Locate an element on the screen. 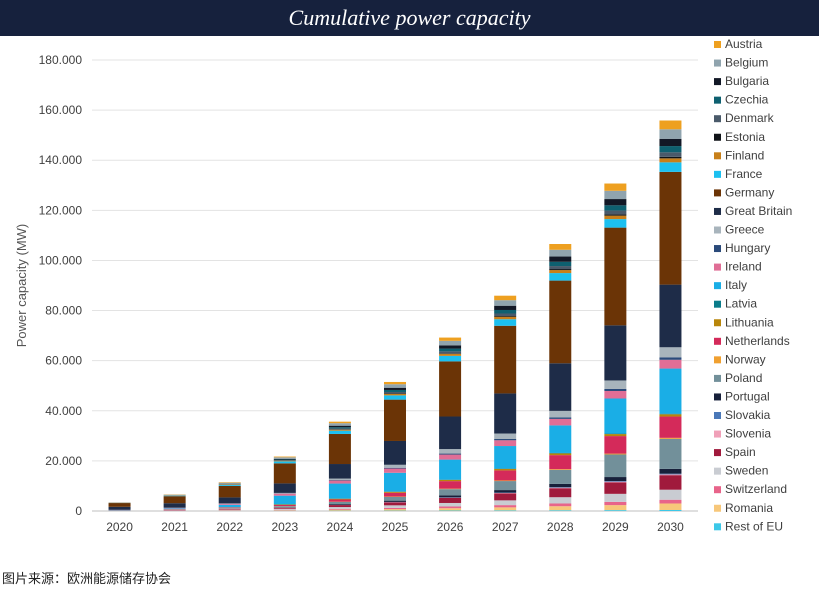 The width and height of the screenshot is (819, 595). legend-label: Rest of EU is located at coordinates (754, 526).